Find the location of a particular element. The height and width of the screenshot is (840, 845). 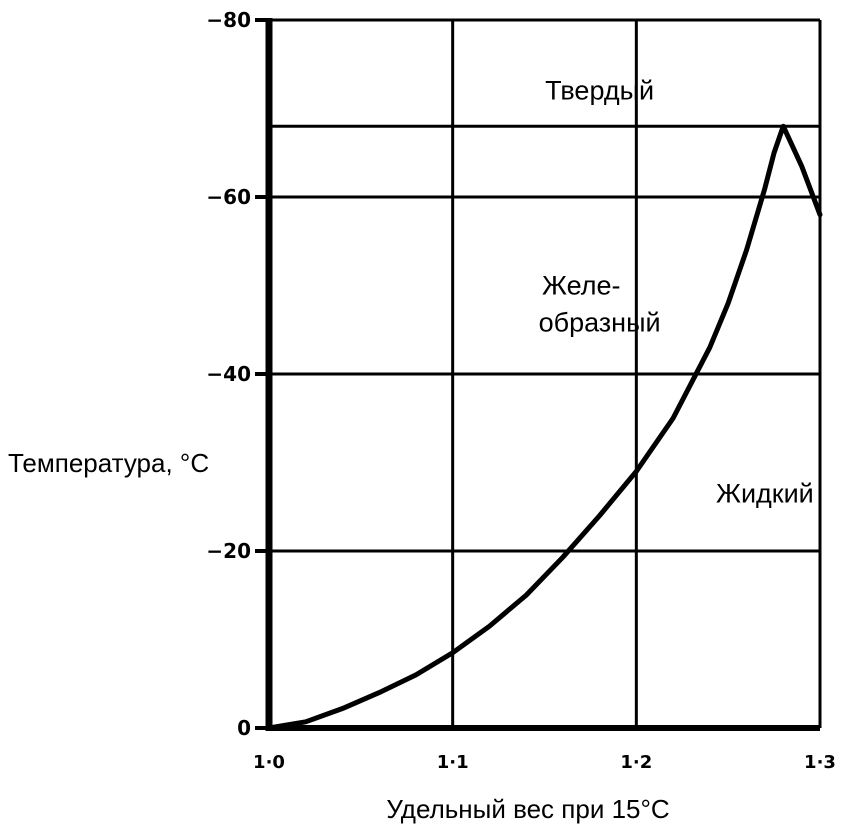

y-axis-label: Температура, °С is located at coordinates (108, 463).